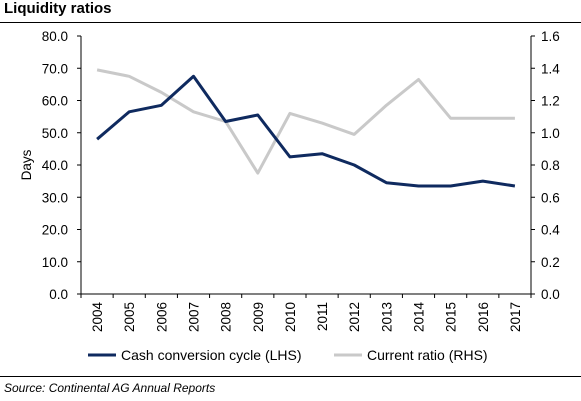 This screenshot has width=581, height=401. What do you see at coordinates (550, 294) in the screenshot?
I see `right-tick-label: 0.0` at bounding box center [550, 294].